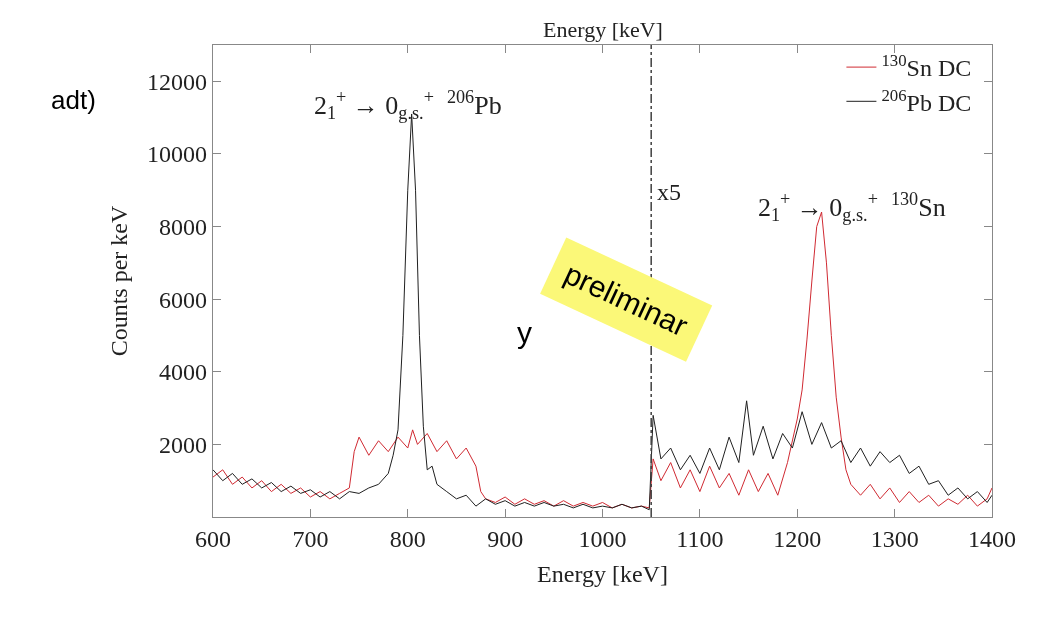 Image resolution: width=1043 pixels, height=628 pixels. Describe the element at coordinates (926, 66) in the screenshot. I see `legend-label: $^{130}$Sn DC` at that location.